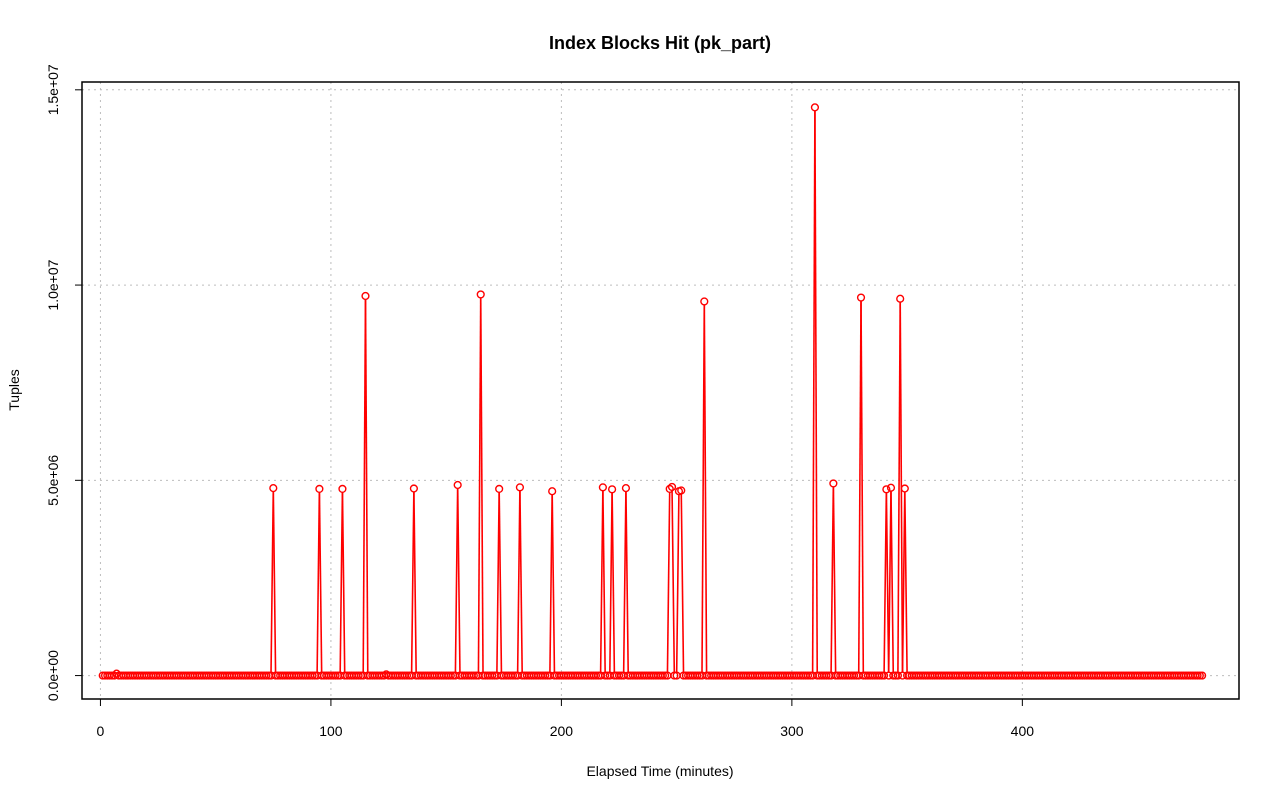 The height and width of the screenshot is (801, 1280). Describe the element at coordinates (101, 731) in the screenshot. I see `x-tick-label: 0` at that location.